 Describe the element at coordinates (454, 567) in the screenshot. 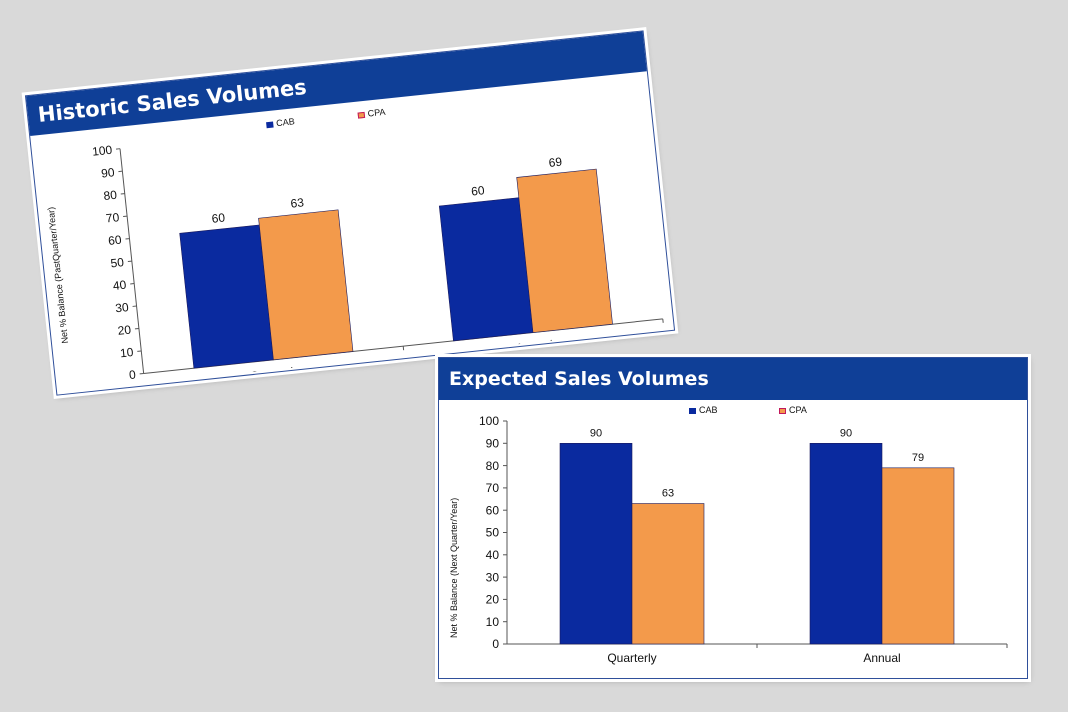

I see `y-axis-label: Net % Balance (Next Quarter/Year)` at that location.